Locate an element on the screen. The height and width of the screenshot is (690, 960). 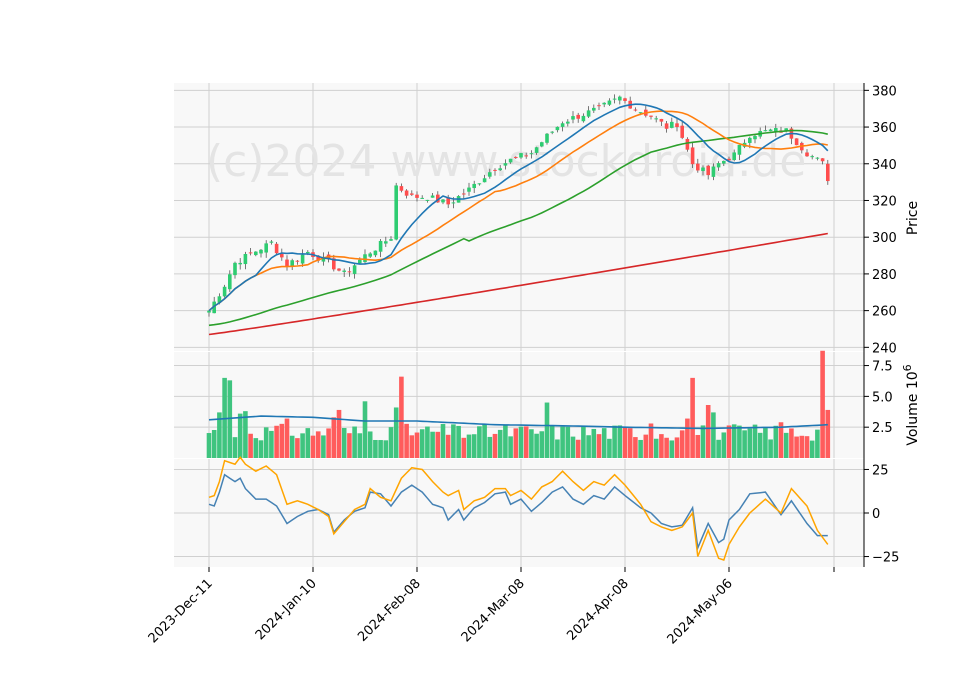
volume-y-tick-label: 7.5 is located at coordinates (882, 367).